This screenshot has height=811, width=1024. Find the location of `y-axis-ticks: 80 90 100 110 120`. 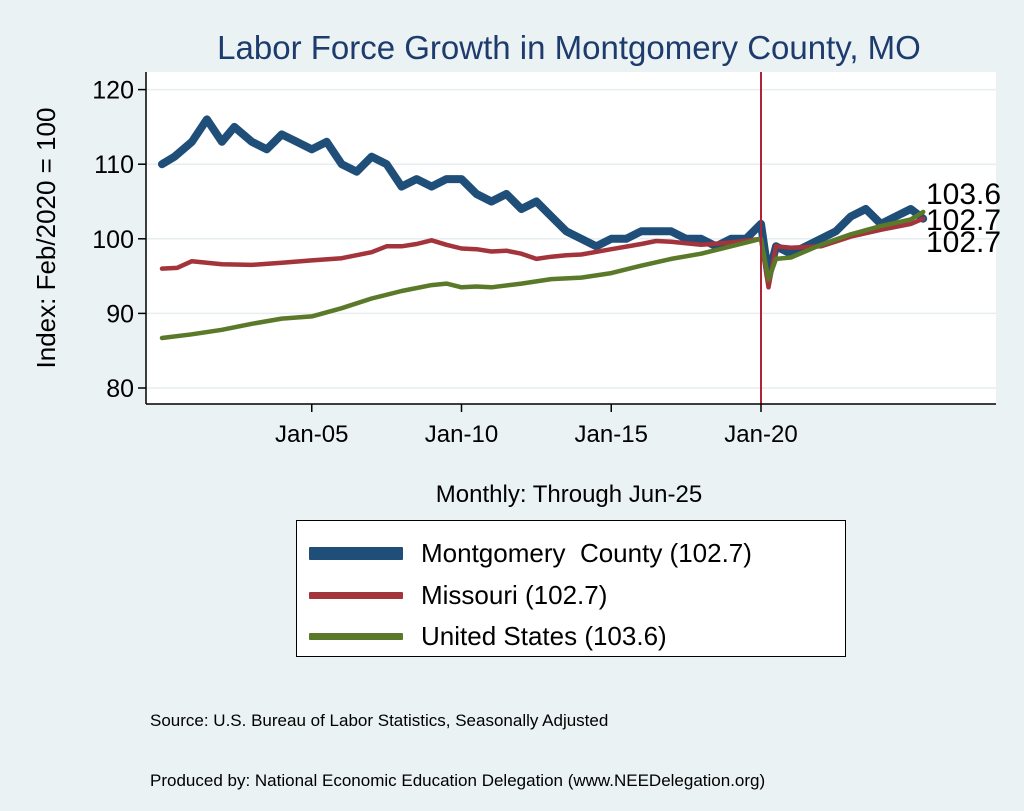

y-axis-ticks: 80 90 100 110 120 is located at coordinates (119, 240).